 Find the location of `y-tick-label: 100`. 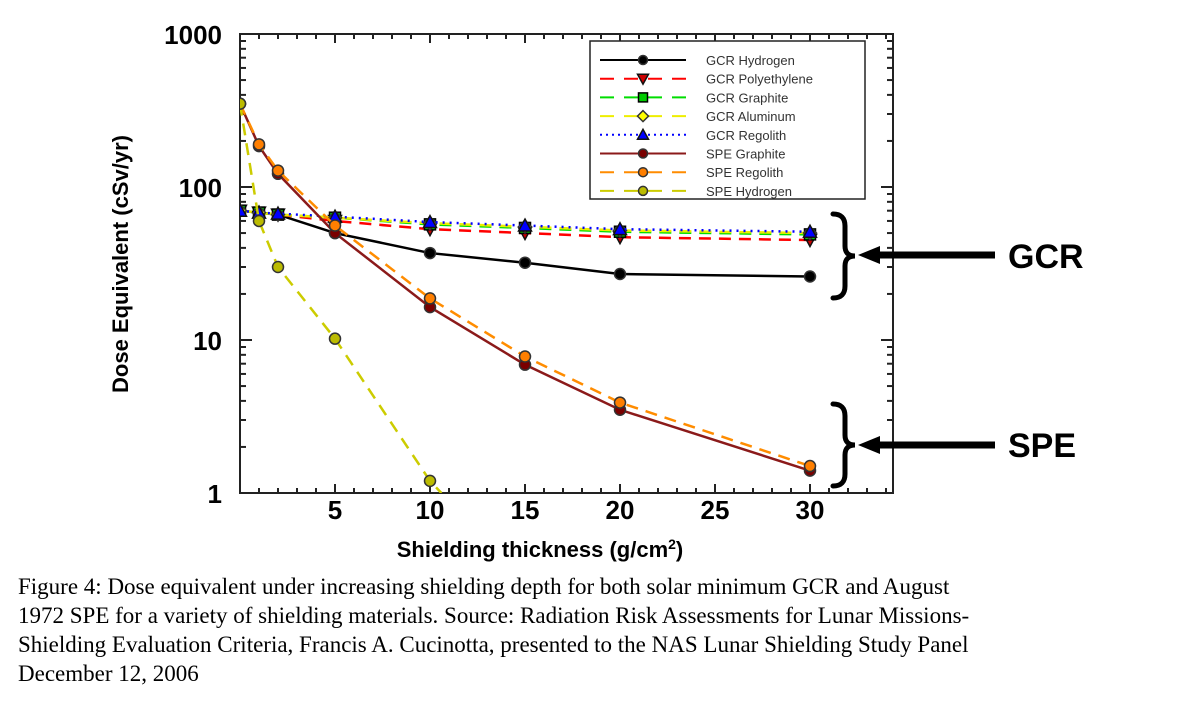

y-tick-label: 100 is located at coordinates (200, 188).